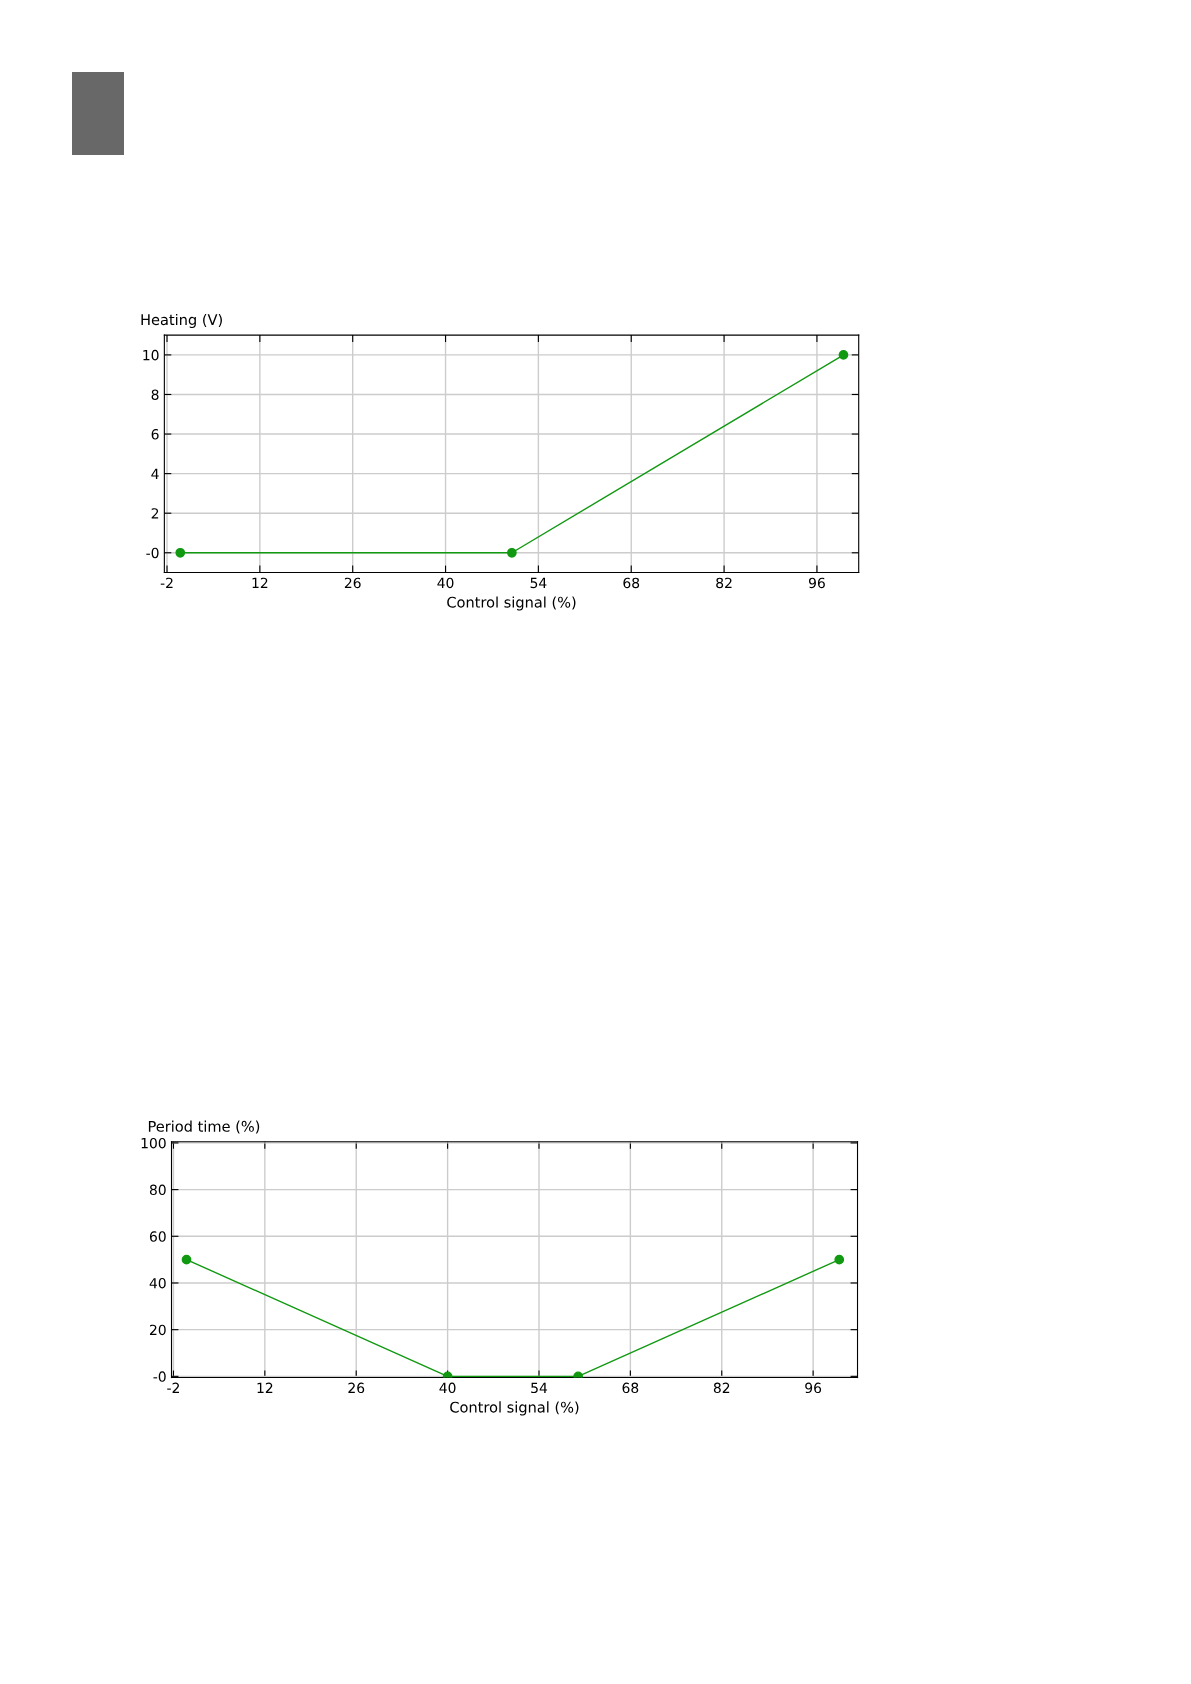  Describe the element at coordinates (153, 1143) in the screenshot. I see `y-tick-label: 100` at that location.